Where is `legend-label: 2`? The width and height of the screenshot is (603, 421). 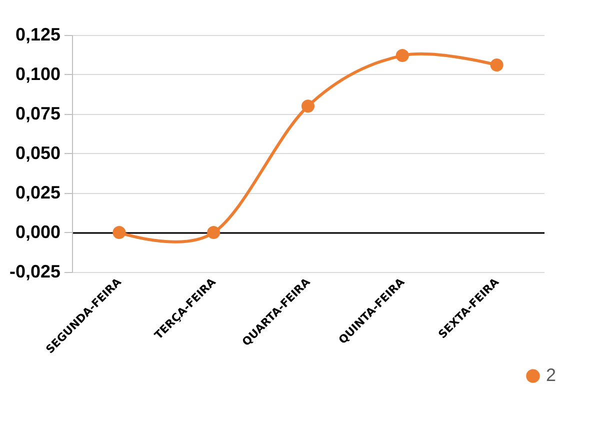
legend-label: 2 is located at coordinates (551, 375).